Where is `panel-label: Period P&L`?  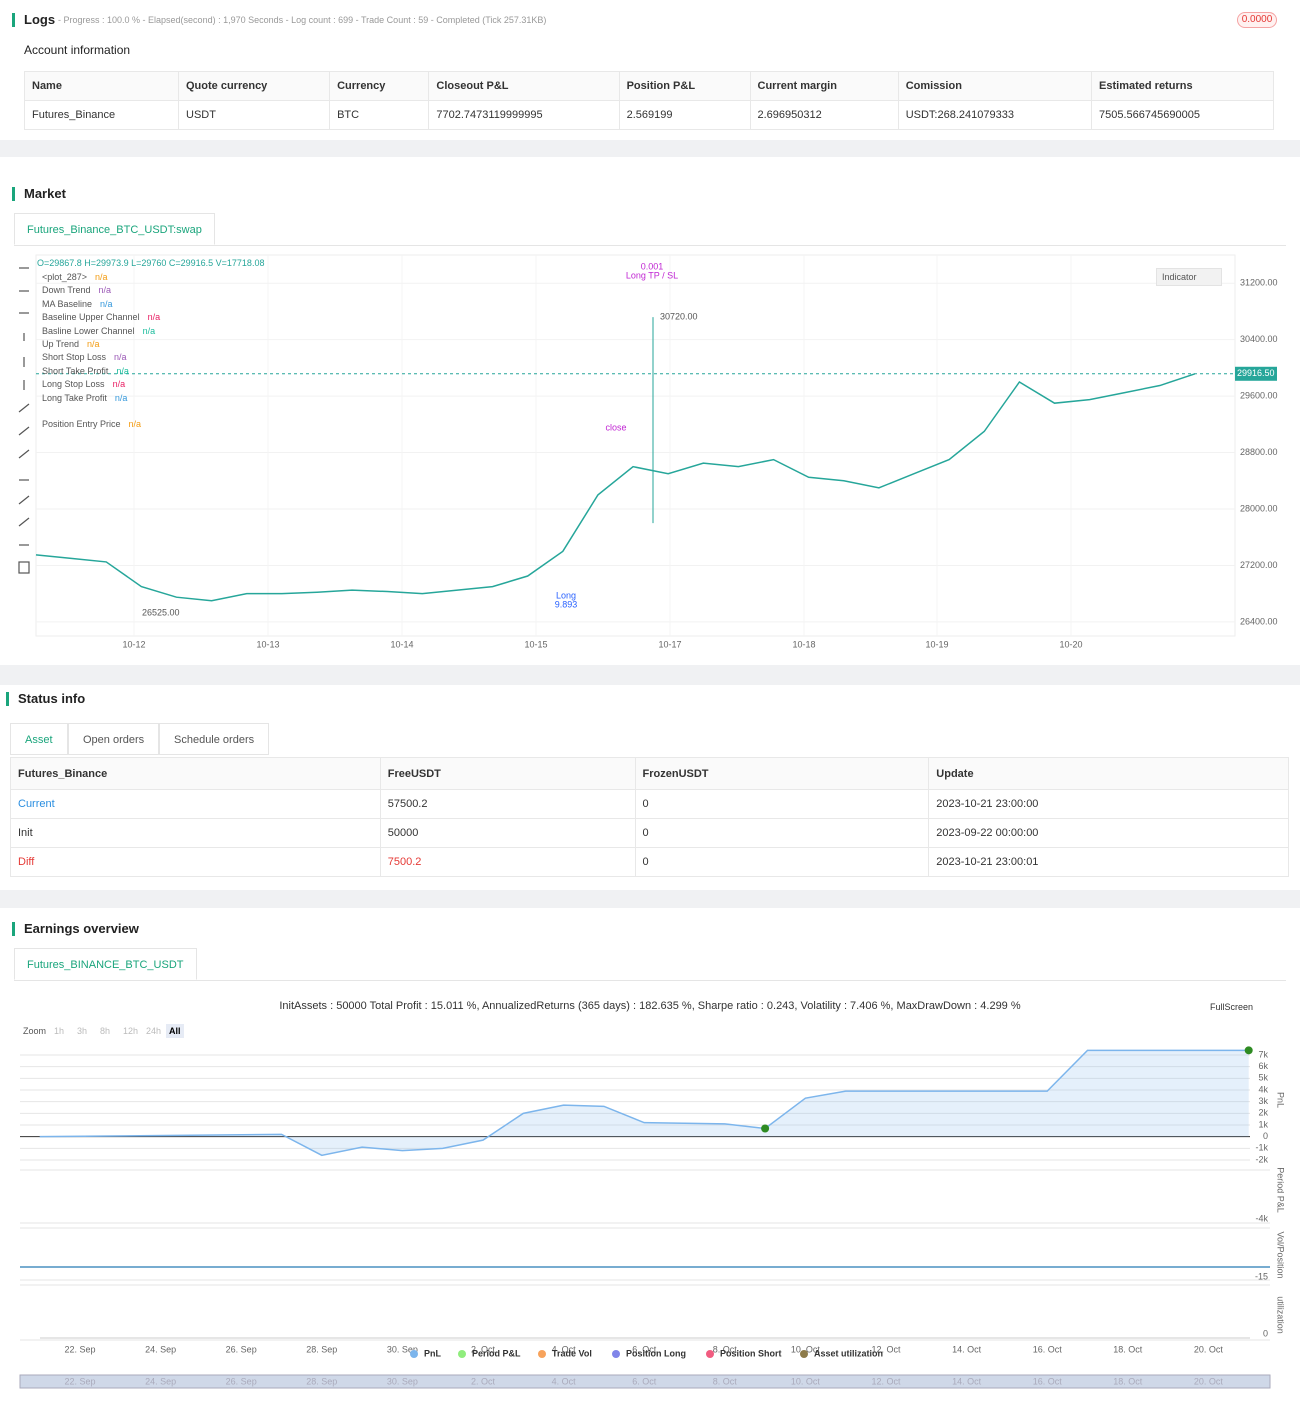
panel-label: Period P&L is located at coordinates (1281, 1190).